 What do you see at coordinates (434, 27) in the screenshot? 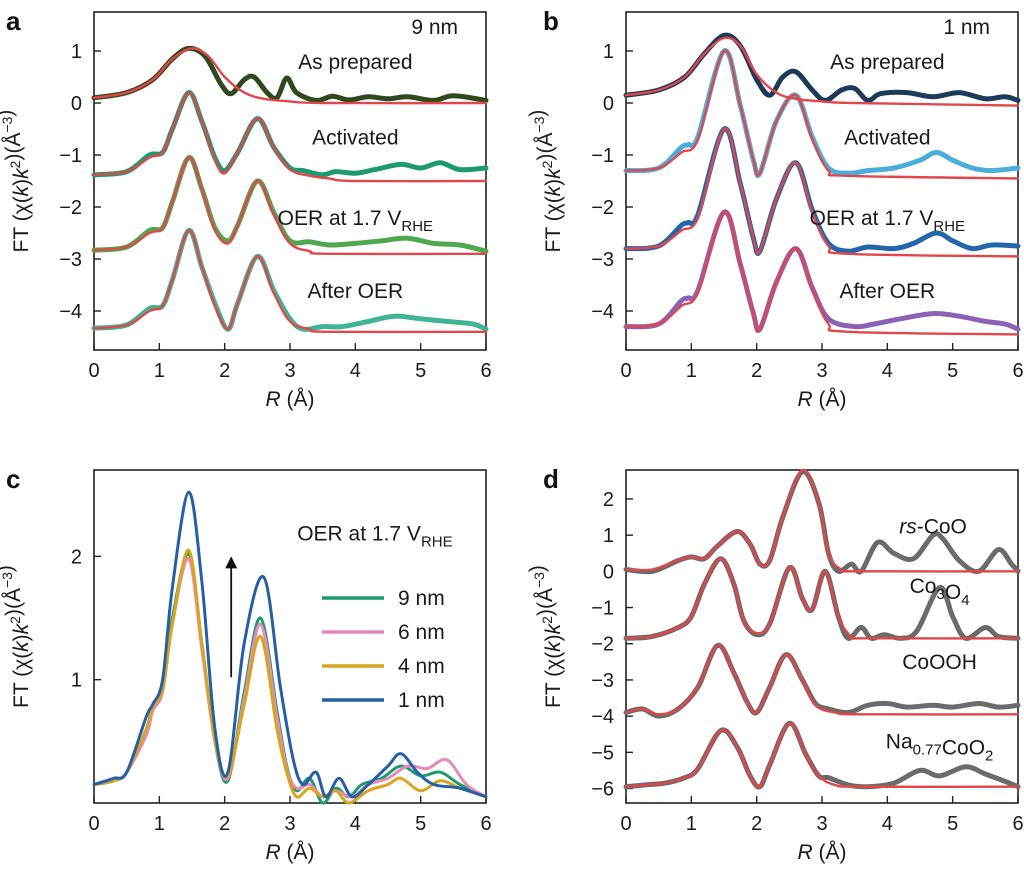
I see `size-label: 9 nm` at bounding box center [434, 27].